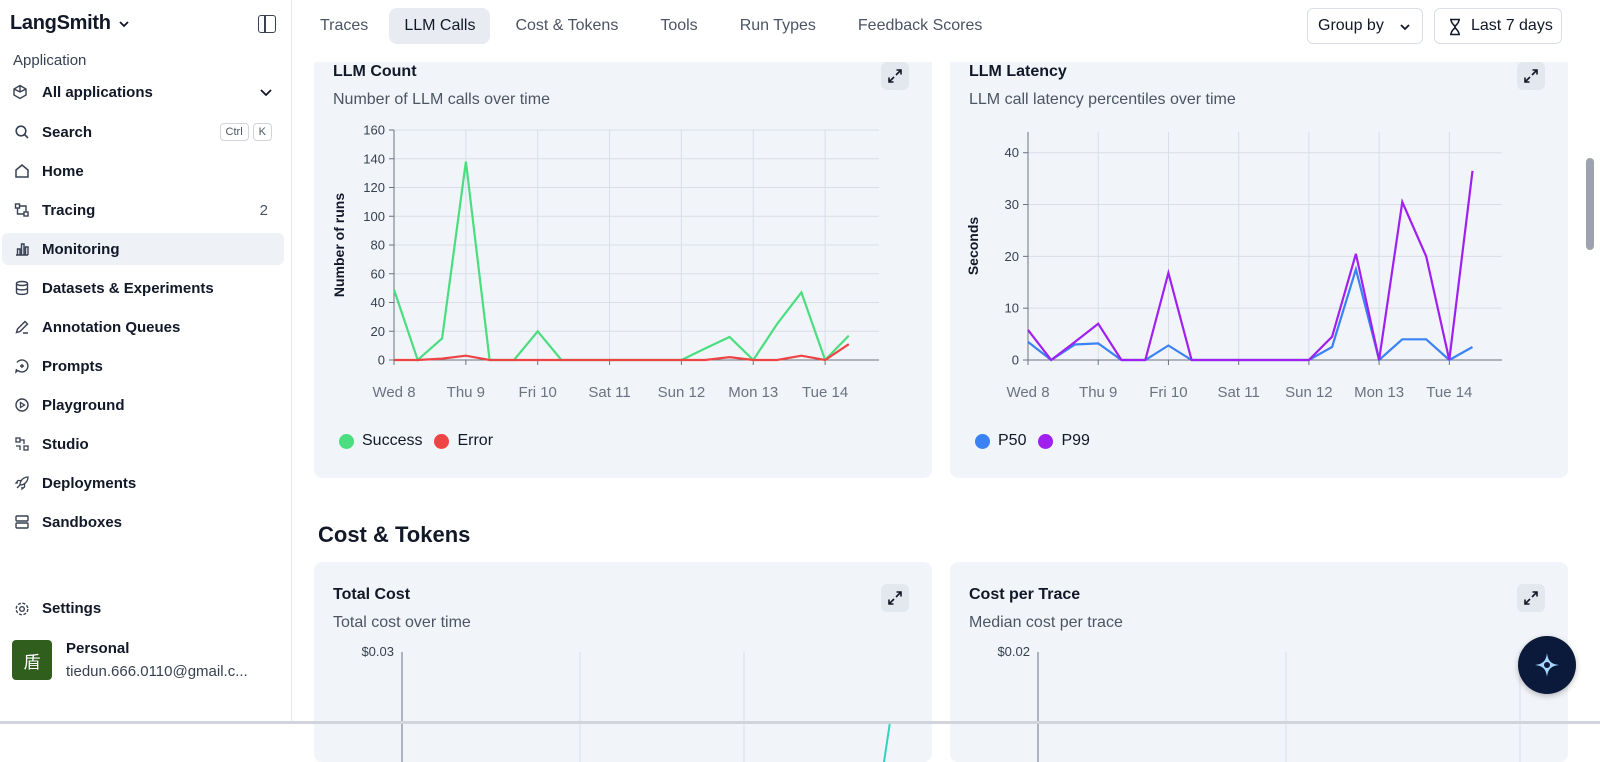 The image size is (1600, 762). Describe the element at coordinates (21, 210) in the screenshot. I see `tracing-icon` at that location.